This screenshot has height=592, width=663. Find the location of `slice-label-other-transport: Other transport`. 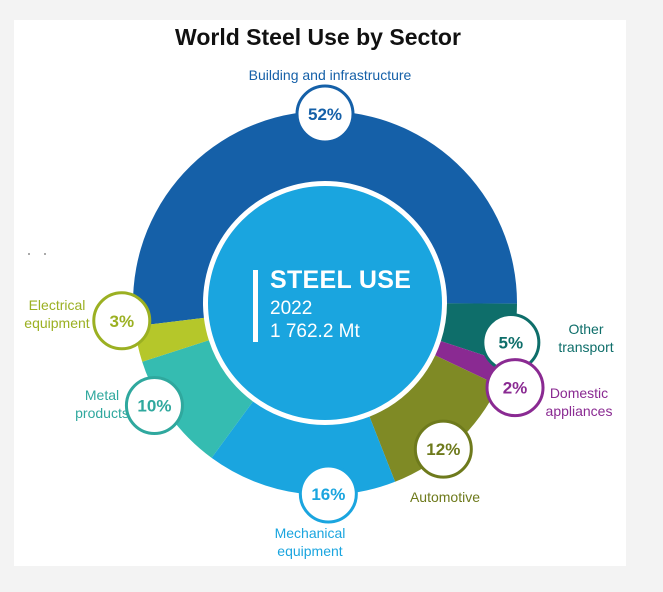

slice-label-other-transport: Other transport is located at coordinates (586, 338).